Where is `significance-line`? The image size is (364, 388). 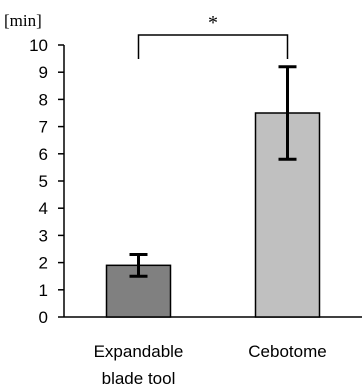
significance-line is located at coordinates (213, 46).